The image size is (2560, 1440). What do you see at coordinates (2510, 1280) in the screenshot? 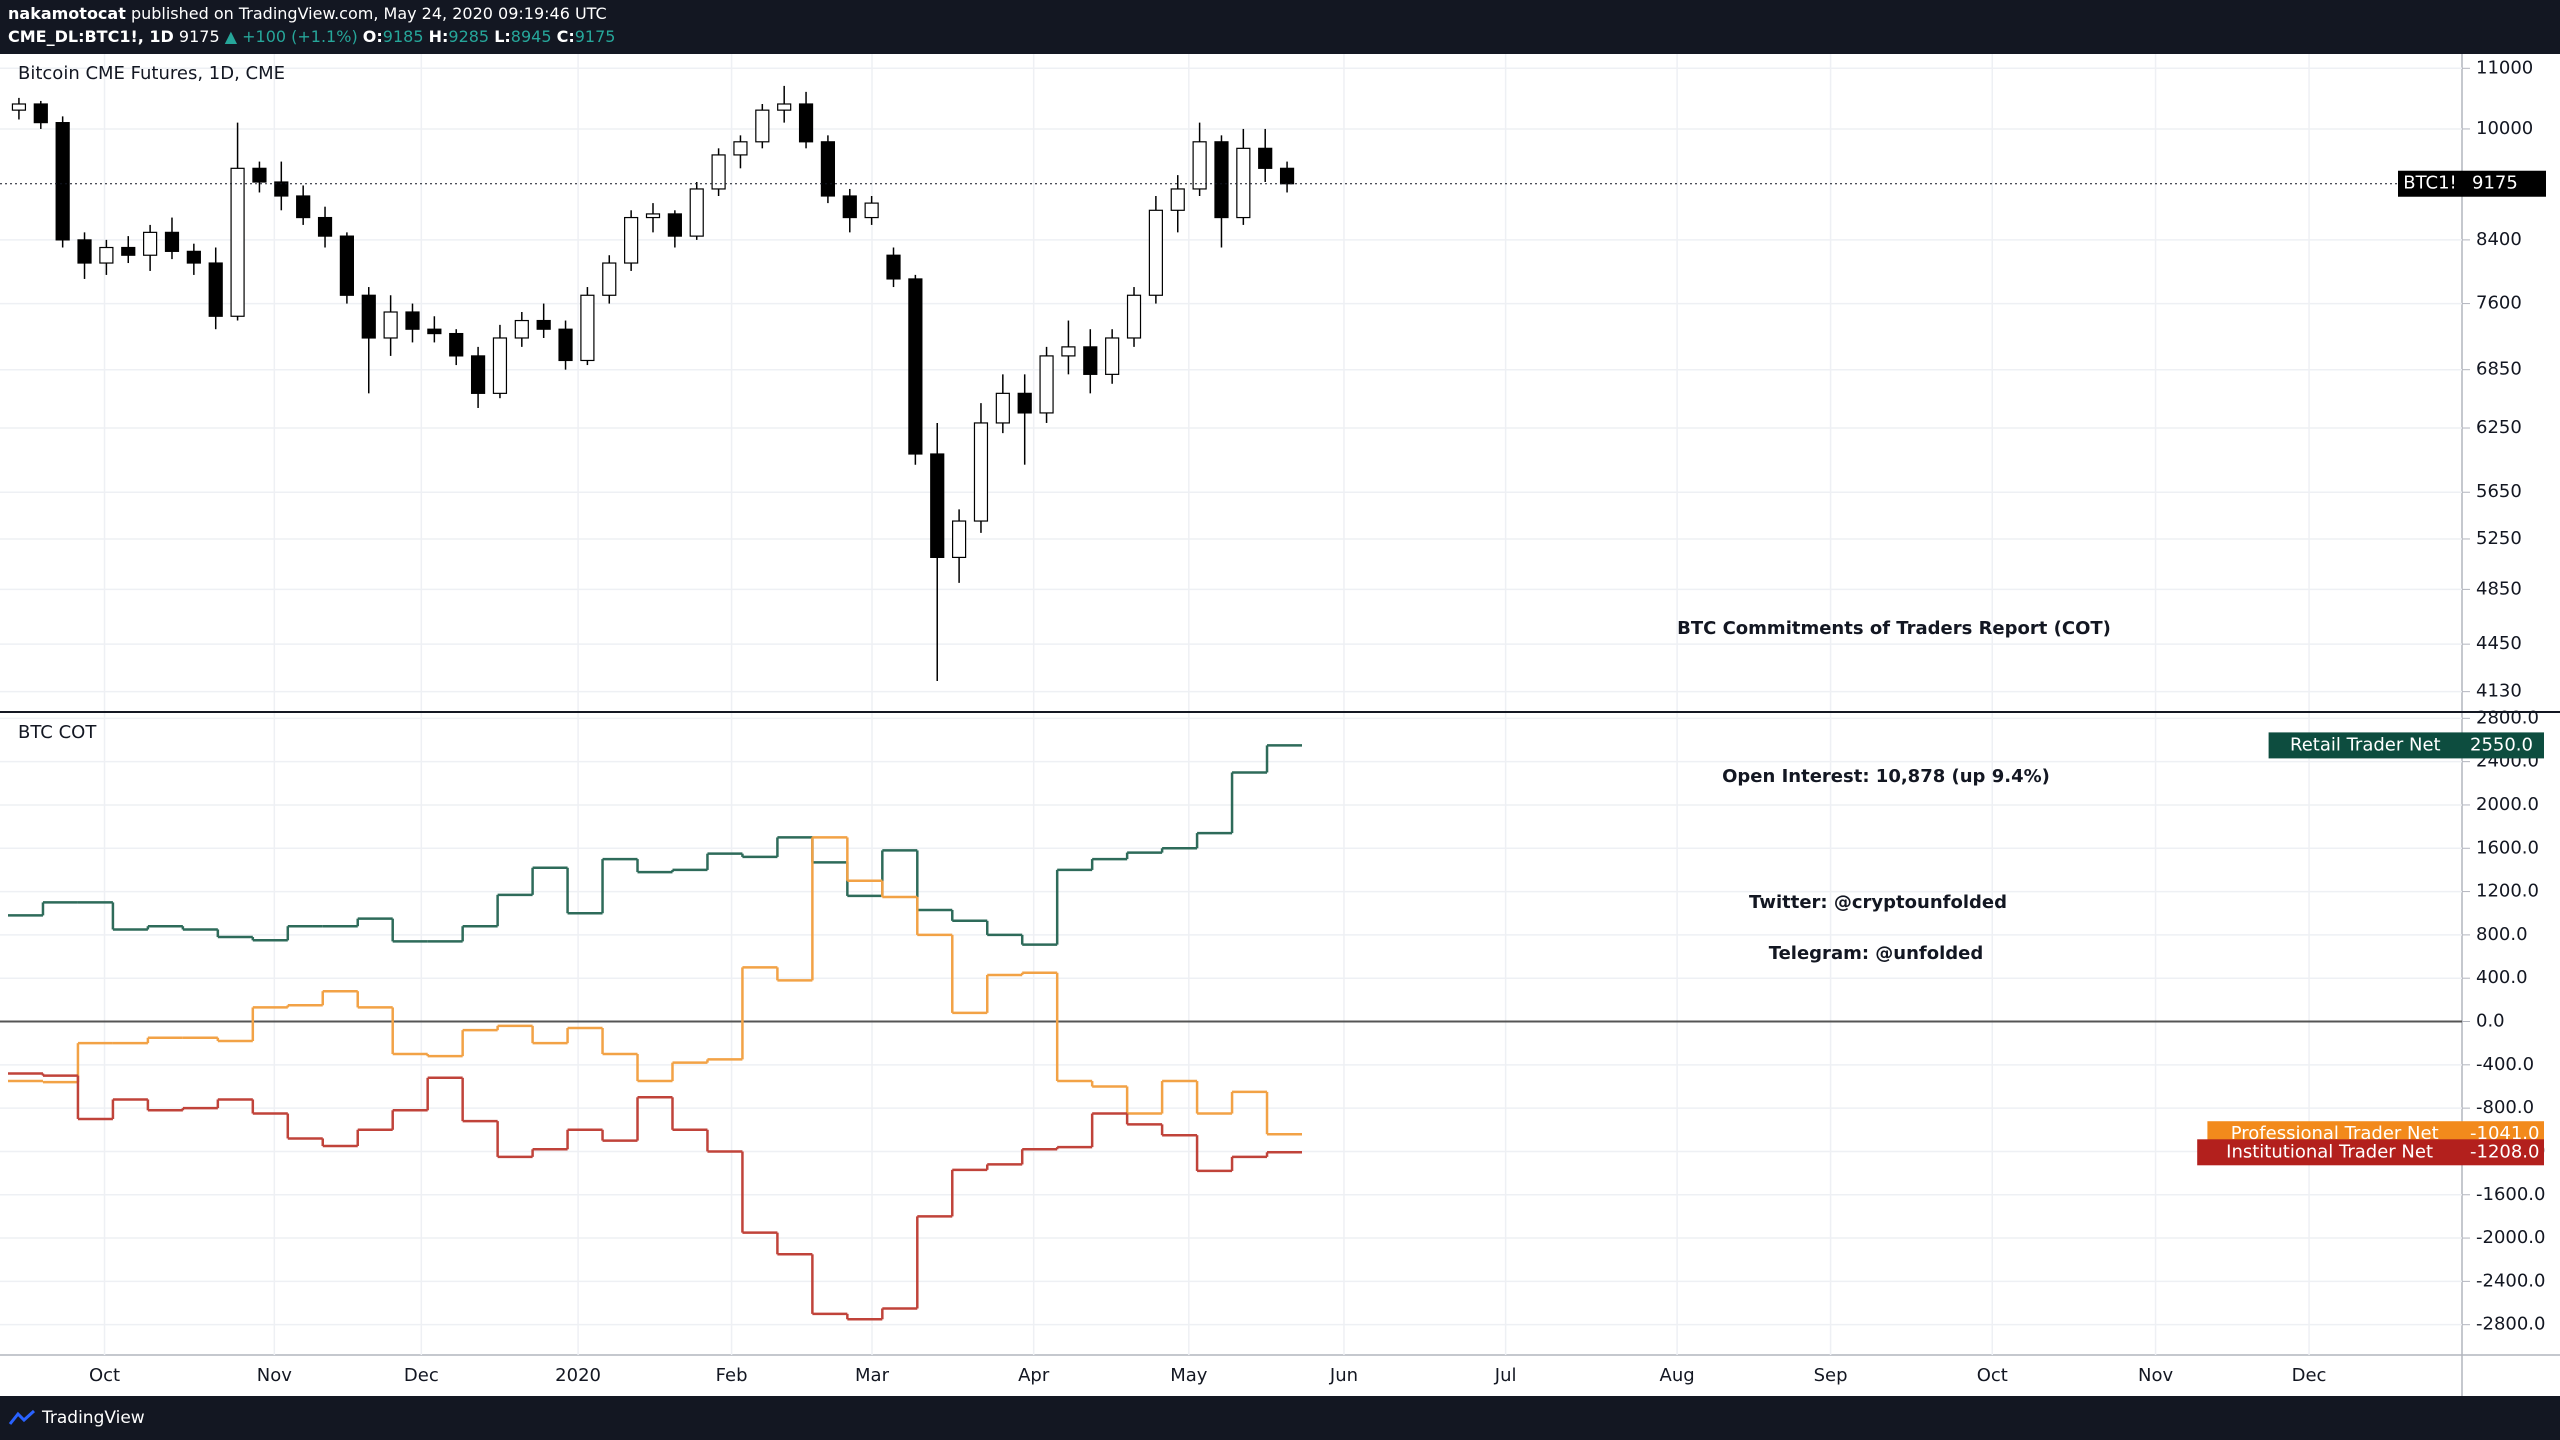
I see `y-tick-label: -2400.0` at bounding box center [2510, 1280].